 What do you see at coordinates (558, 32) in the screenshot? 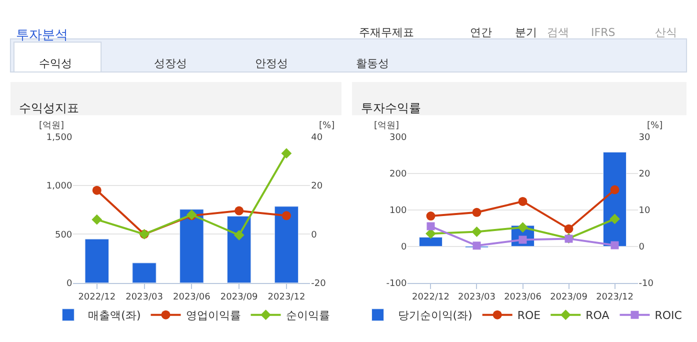
I see `text: 검색` at bounding box center [558, 32].